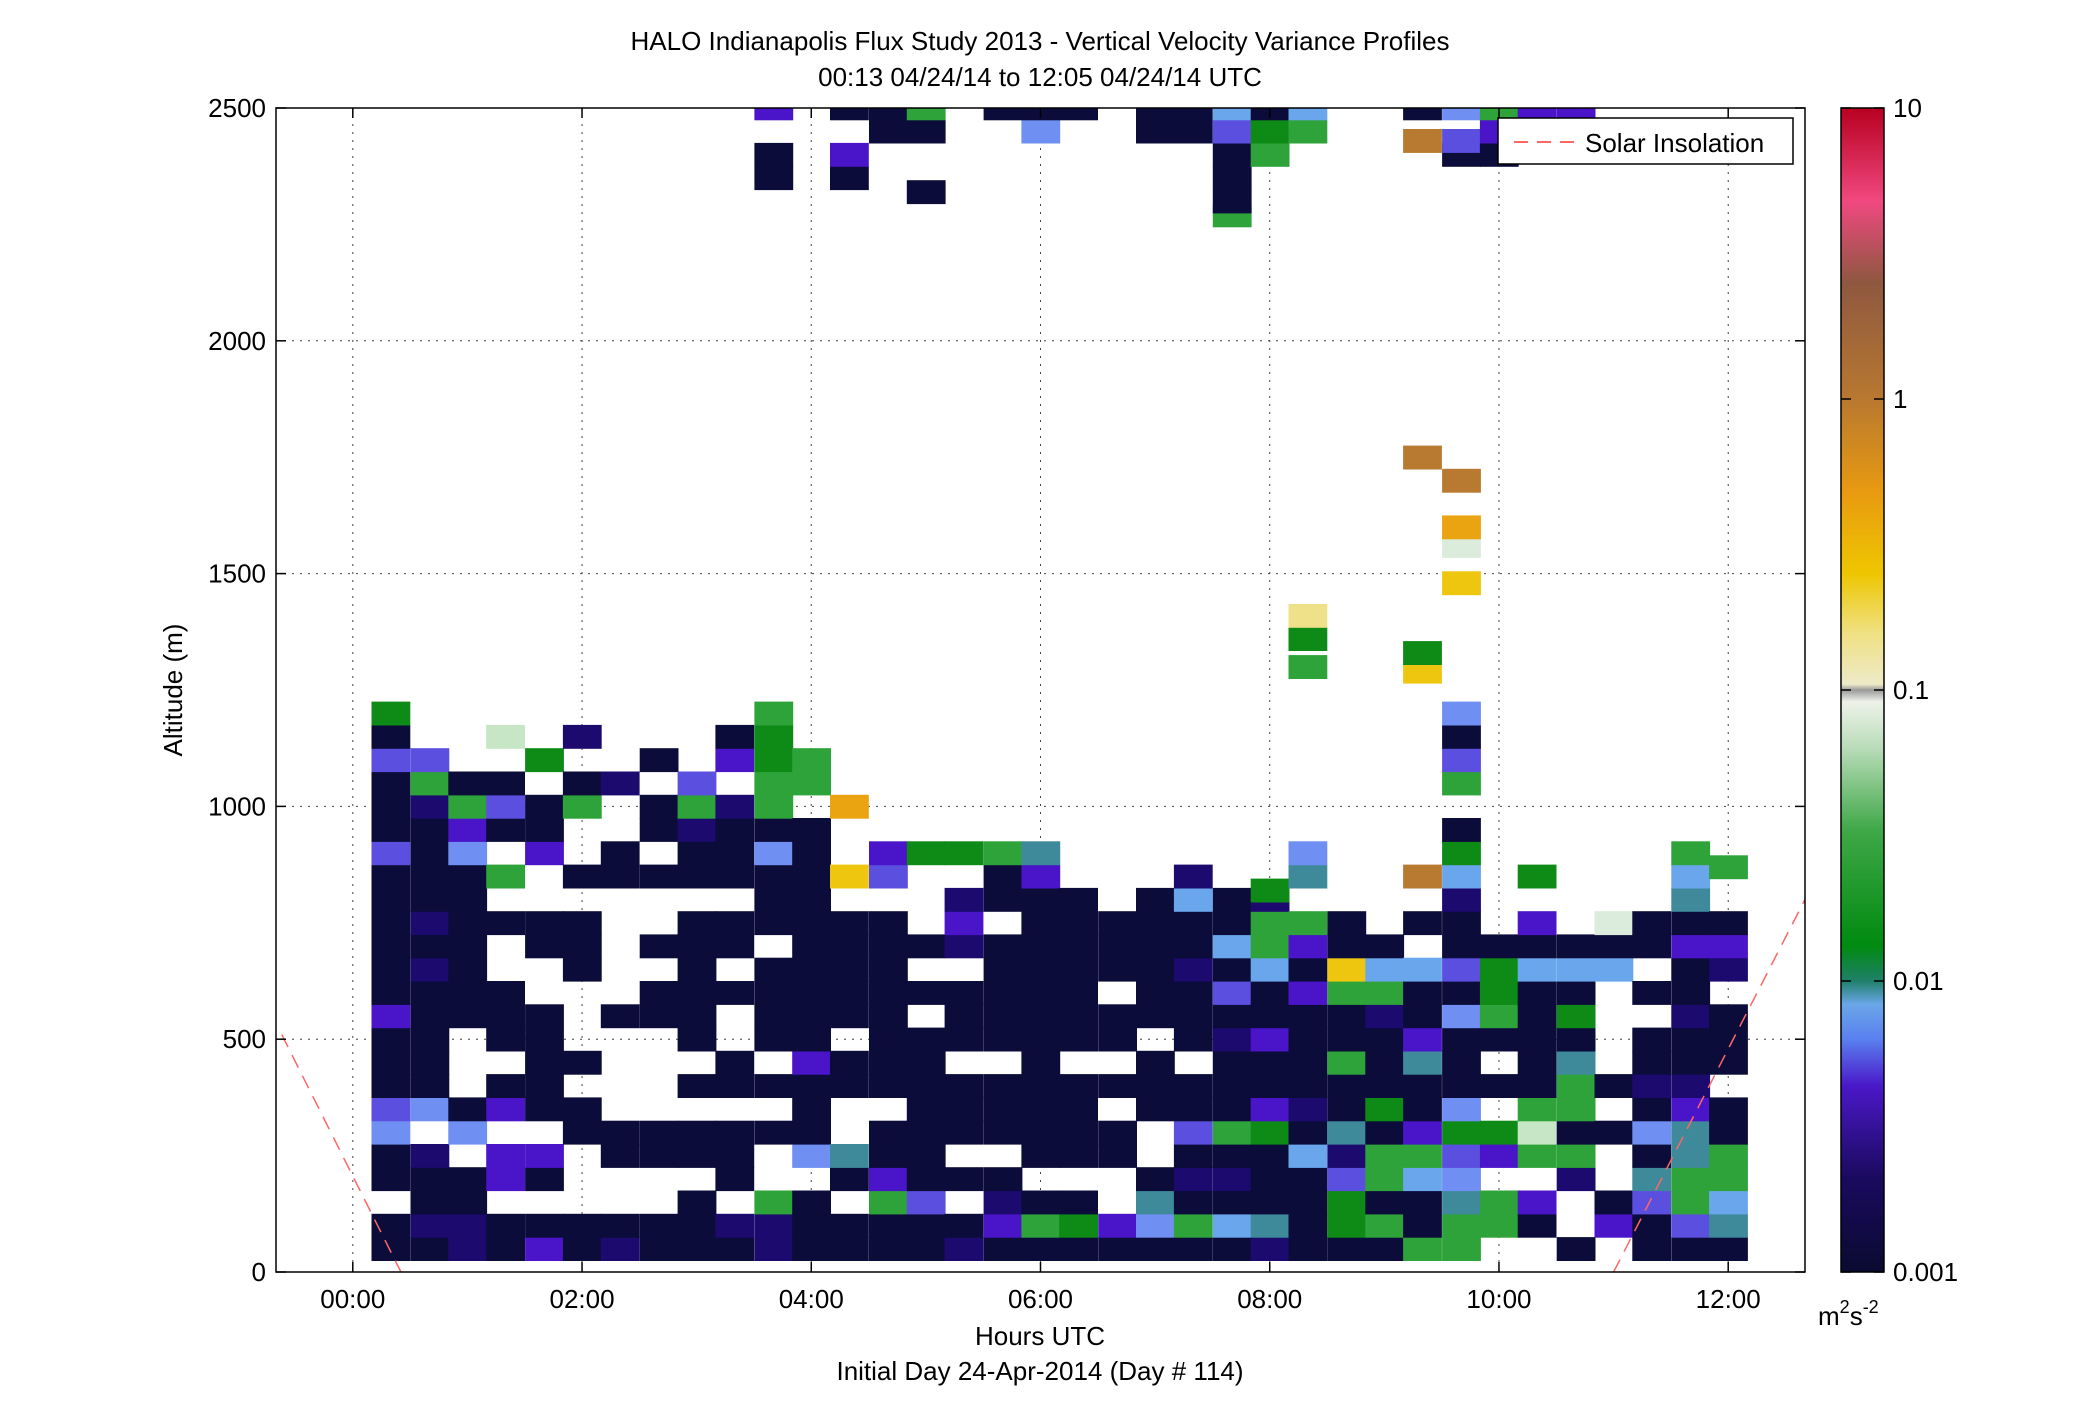 The width and height of the screenshot is (2098, 1425). What do you see at coordinates (581, 1299) in the screenshot?
I see `x-tick-label: 02:00` at bounding box center [581, 1299].